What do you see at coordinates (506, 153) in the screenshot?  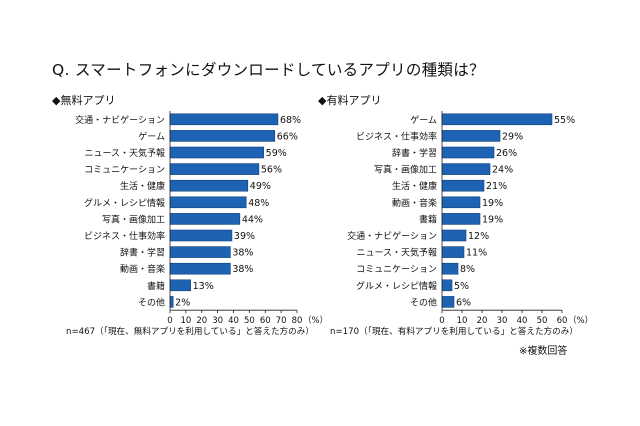 I see `value-label: 26%` at bounding box center [506, 153].